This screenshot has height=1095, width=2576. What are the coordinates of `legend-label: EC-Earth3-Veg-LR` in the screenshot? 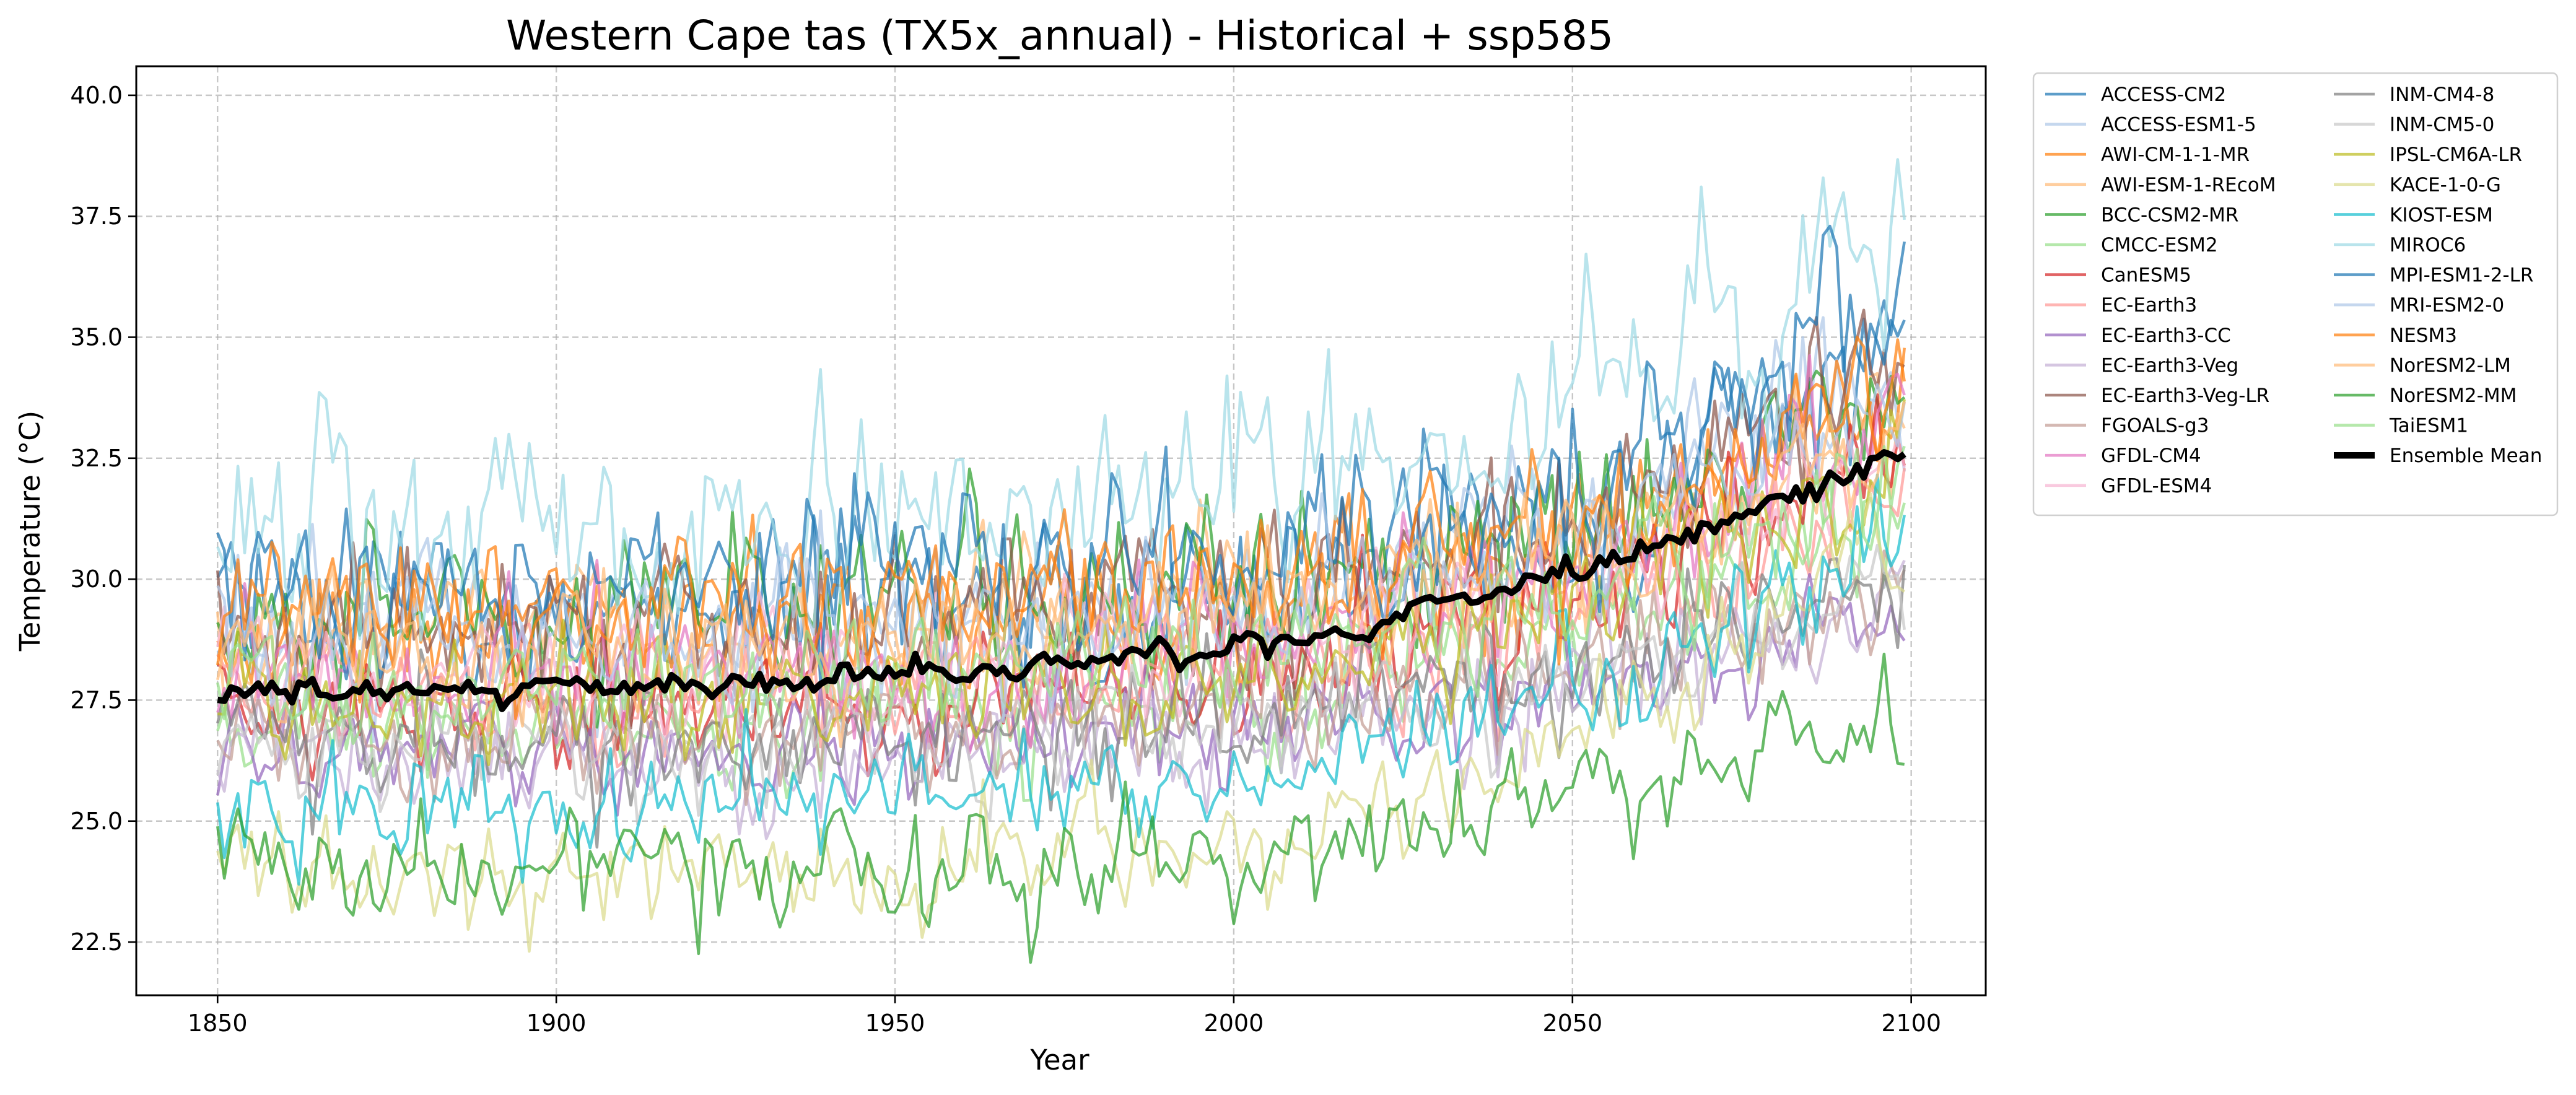 It's located at (2185, 396).